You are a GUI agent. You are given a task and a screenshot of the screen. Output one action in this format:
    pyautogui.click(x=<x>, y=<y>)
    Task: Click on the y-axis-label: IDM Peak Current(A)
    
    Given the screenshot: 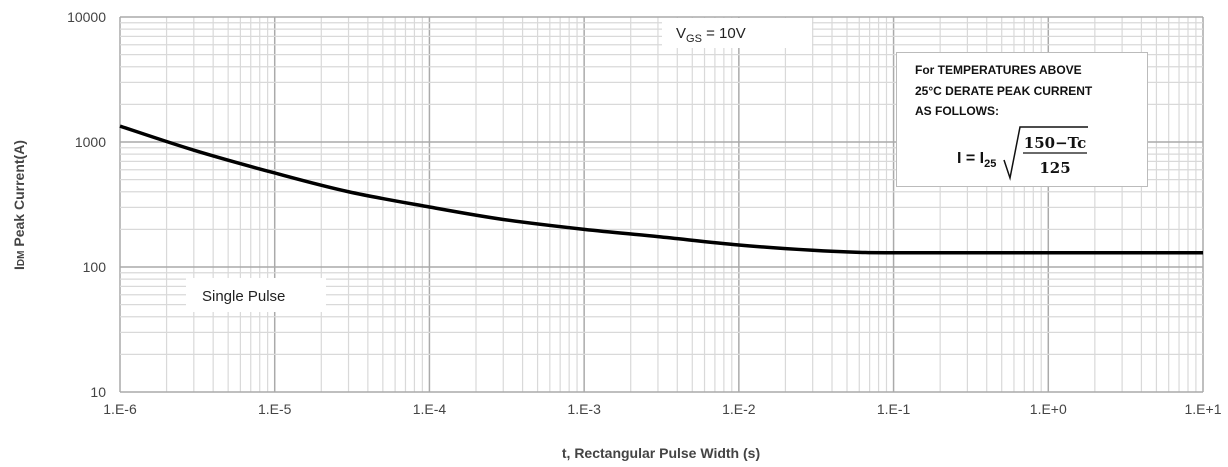 What is the action you would take?
    pyautogui.click(x=19, y=205)
    